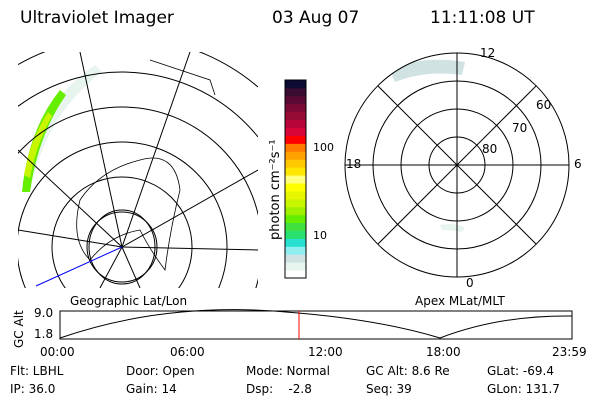  I want to click on filter-status: Flt: LBHL, so click(37, 371).